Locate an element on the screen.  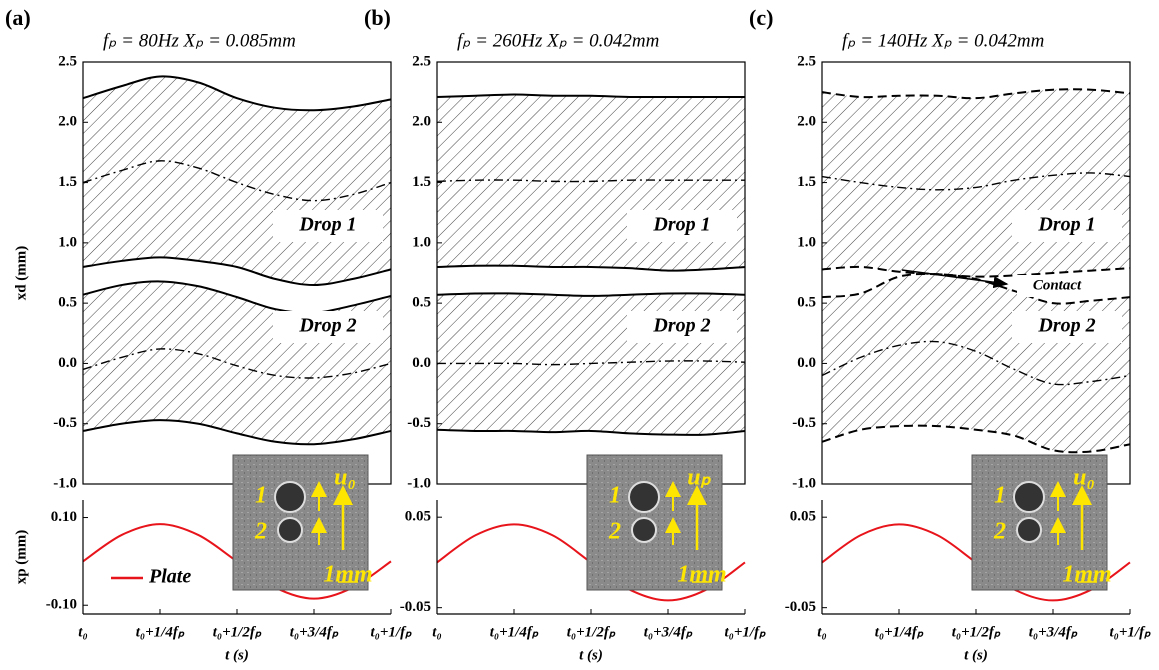
panel-title: fₚ = 140Hz Xₚ = 0.042mm is located at coordinates (943, 40).